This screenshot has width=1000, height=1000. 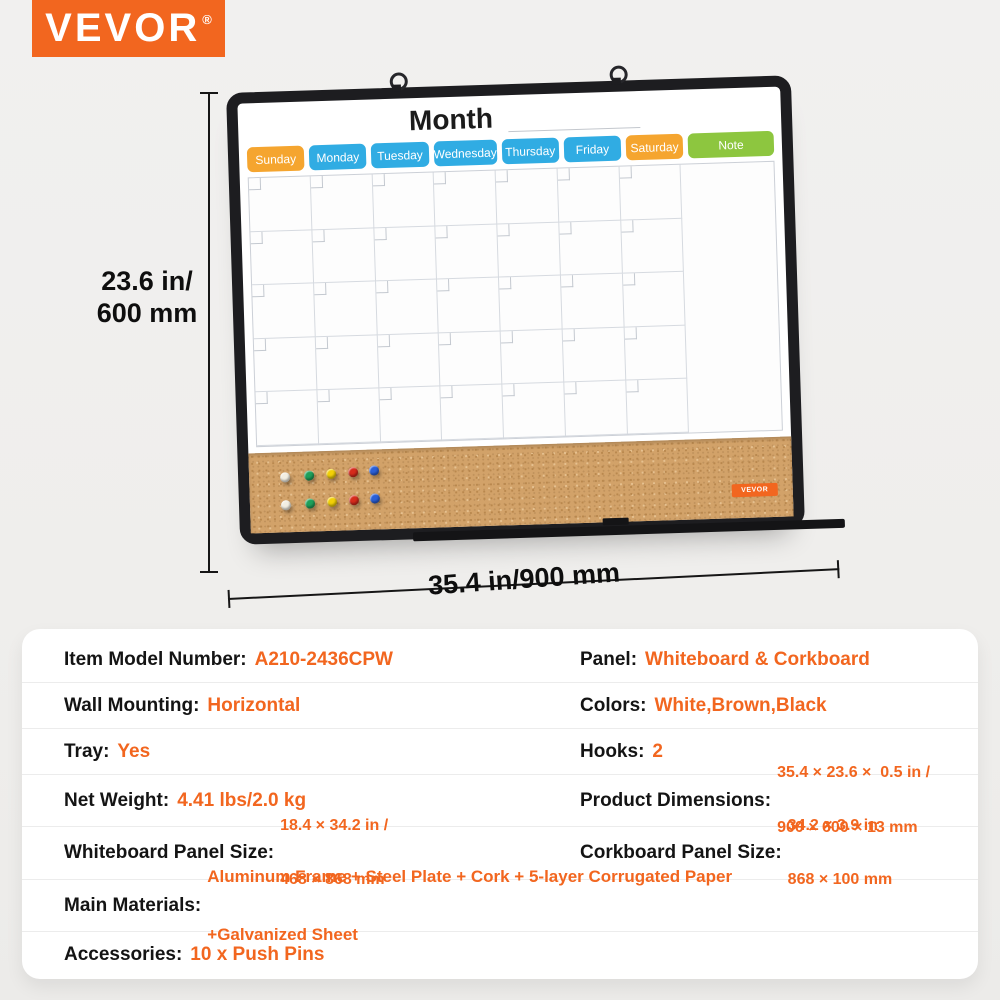 I want to click on spec-net-weight: Net Weight: 4.41 lbs/2.0 kg, so click(x=322, y=801).